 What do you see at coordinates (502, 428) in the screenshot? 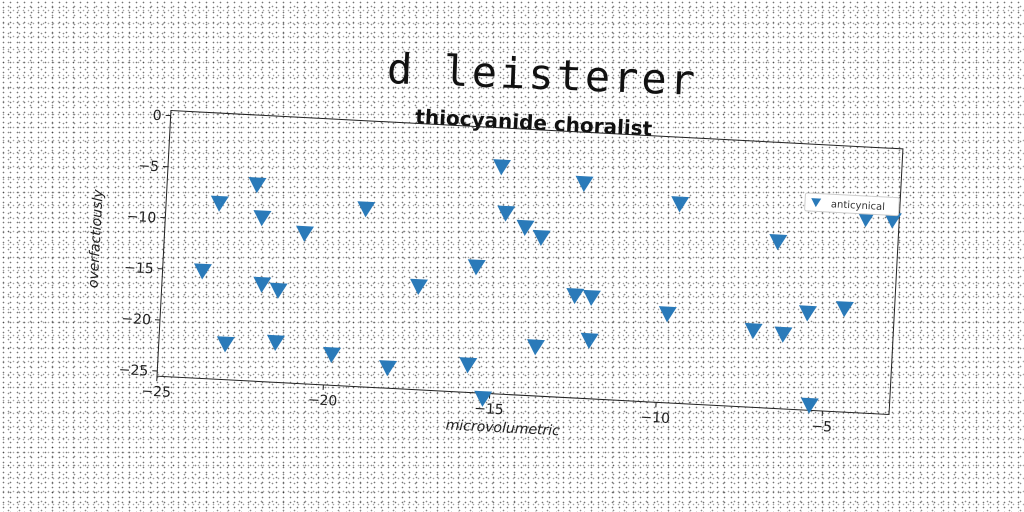
I see `x-axis-label: microvolumetric` at bounding box center [502, 428].